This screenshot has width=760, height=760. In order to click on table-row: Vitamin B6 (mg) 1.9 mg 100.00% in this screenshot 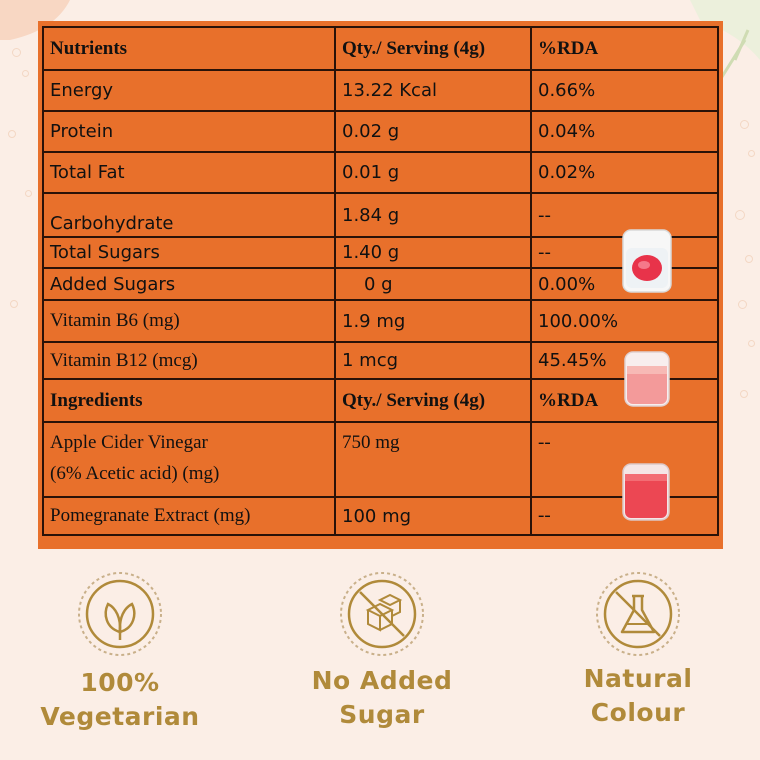, I will do `click(380, 321)`.